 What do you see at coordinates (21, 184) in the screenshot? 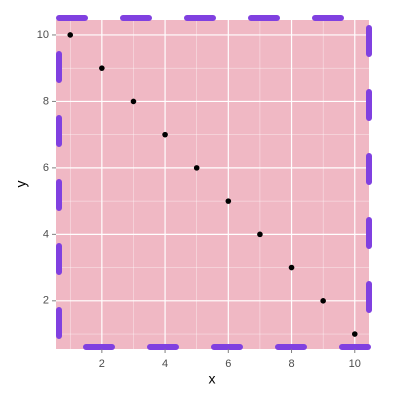
I see `y-axis-title: y` at bounding box center [21, 184].